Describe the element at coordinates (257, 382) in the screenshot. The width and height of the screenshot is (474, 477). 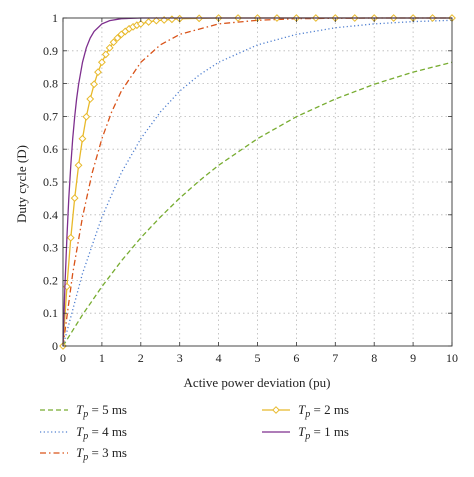
I see `x-axis-title: Active power deviation (pu)` at that location.